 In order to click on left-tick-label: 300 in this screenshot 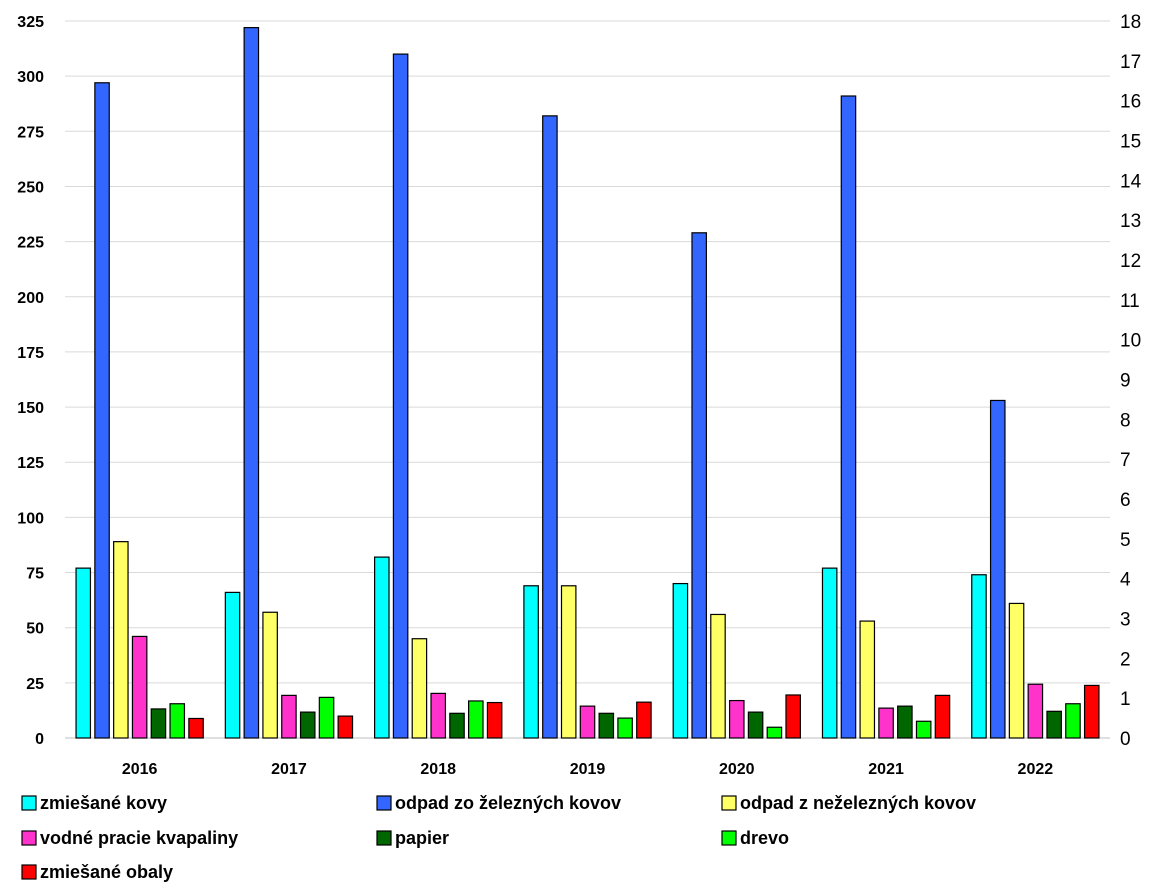, I will do `click(30, 77)`.